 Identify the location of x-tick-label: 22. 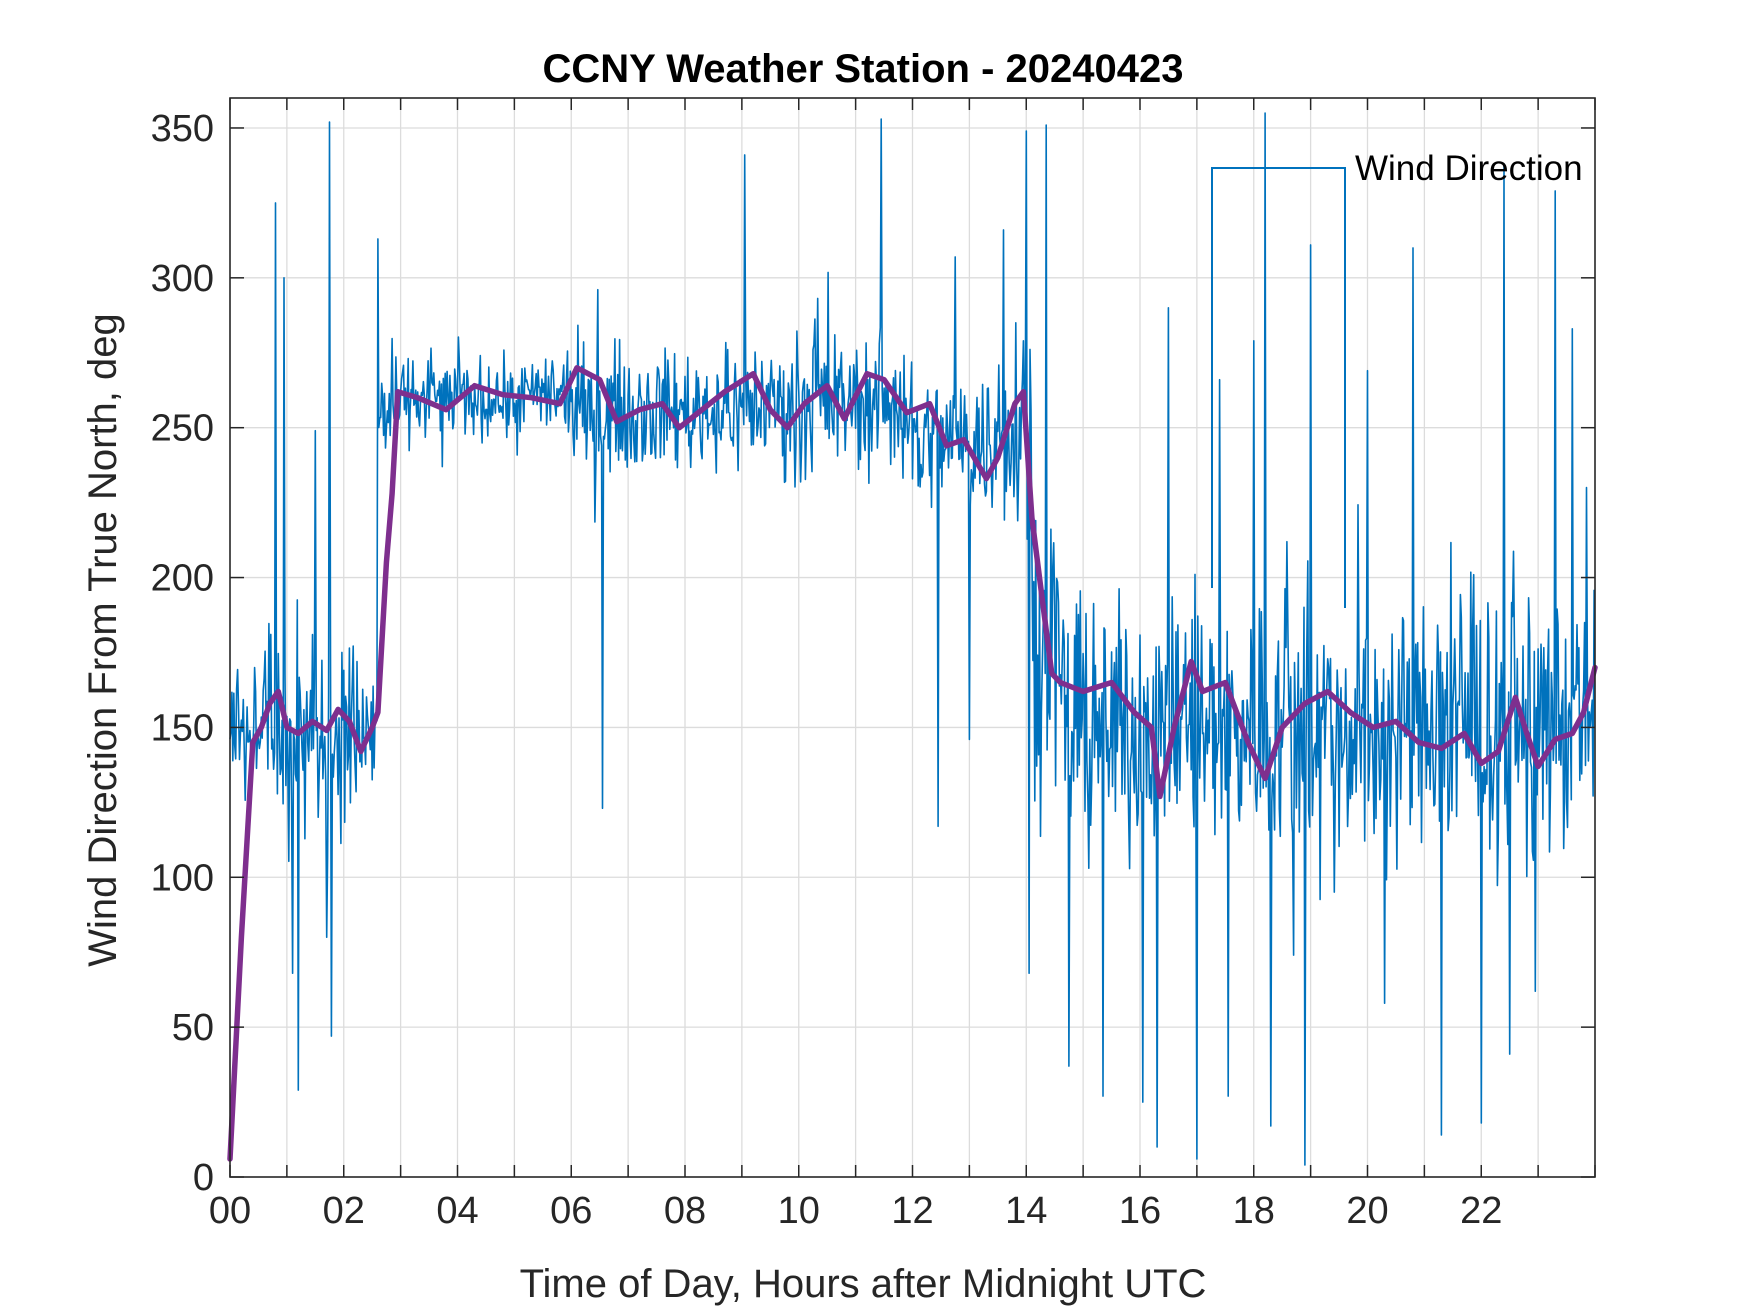
(1481, 1211).